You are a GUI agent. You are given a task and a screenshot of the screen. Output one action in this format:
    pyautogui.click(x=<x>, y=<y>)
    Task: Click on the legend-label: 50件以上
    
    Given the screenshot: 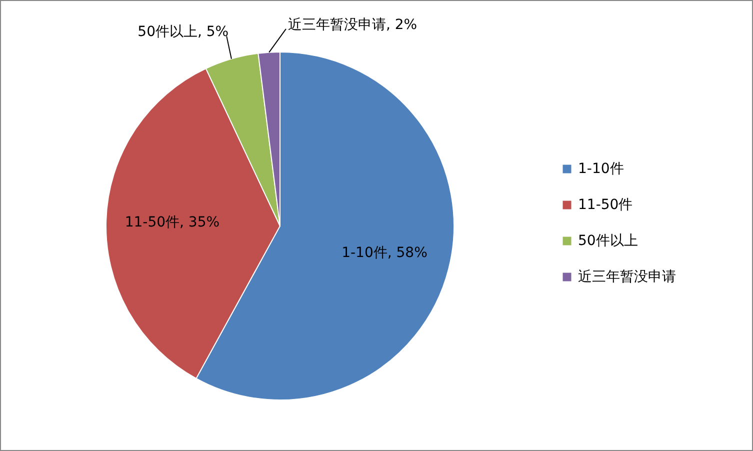 What is the action you would take?
    pyautogui.click(x=608, y=241)
    